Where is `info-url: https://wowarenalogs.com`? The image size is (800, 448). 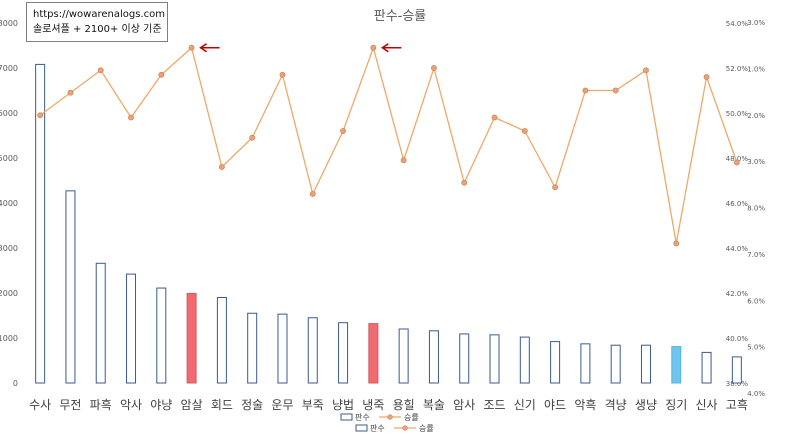
info-url: https://wowarenalogs.com is located at coordinates (99, 14).